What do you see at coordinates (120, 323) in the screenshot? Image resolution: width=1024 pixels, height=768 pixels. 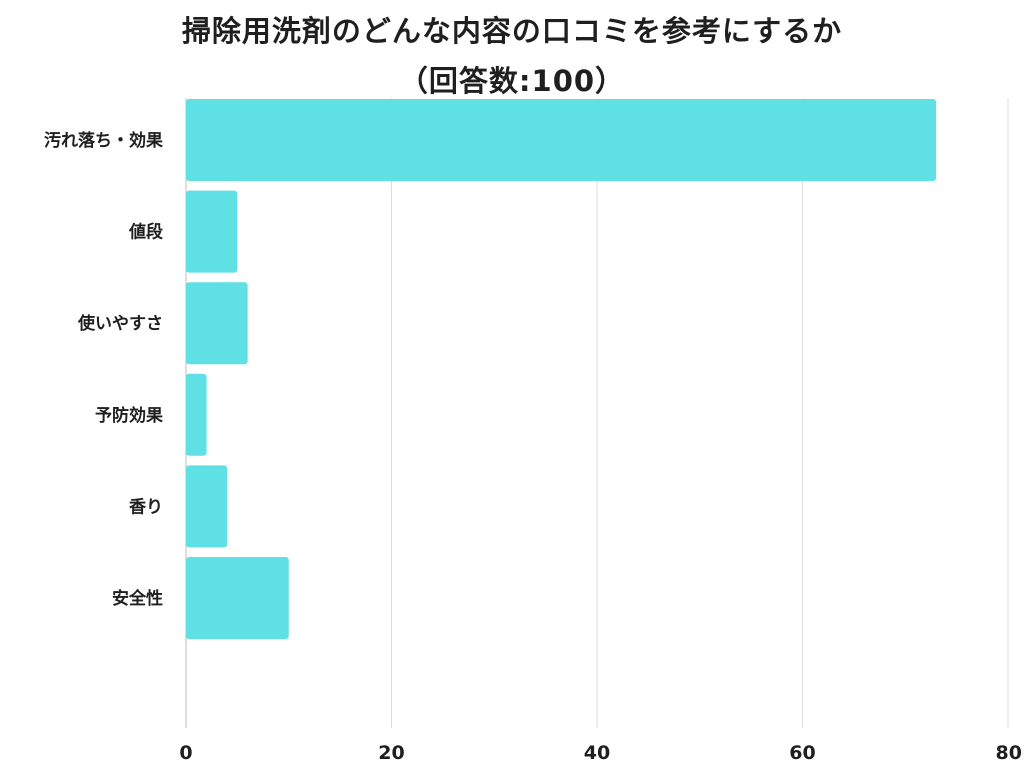 I see `category-label: 使いやすさ` at bounding box center [120, 323].